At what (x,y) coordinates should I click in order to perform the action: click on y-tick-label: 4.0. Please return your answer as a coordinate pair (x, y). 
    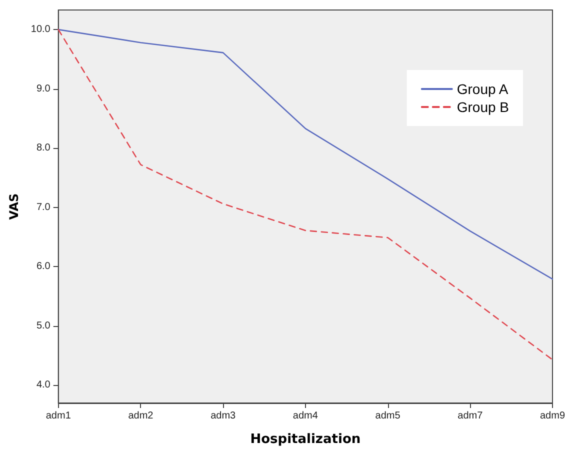
    Looking at the image, I should click on (43, 385).